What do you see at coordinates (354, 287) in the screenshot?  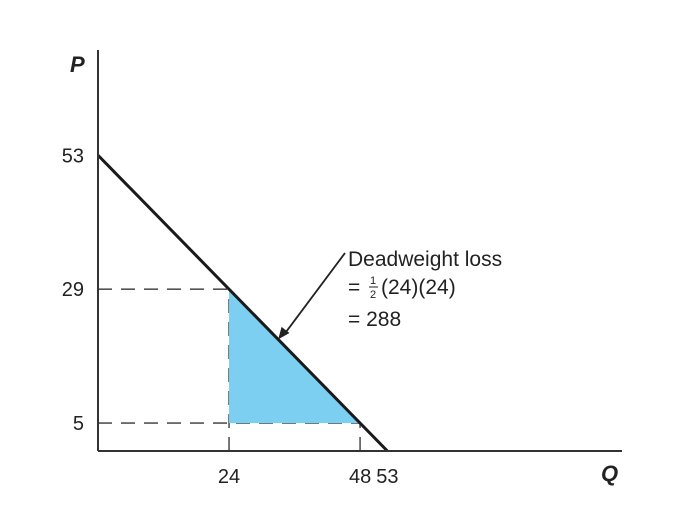 I see `annotation-eq-prefix: =` at bounding box center [354, 287].